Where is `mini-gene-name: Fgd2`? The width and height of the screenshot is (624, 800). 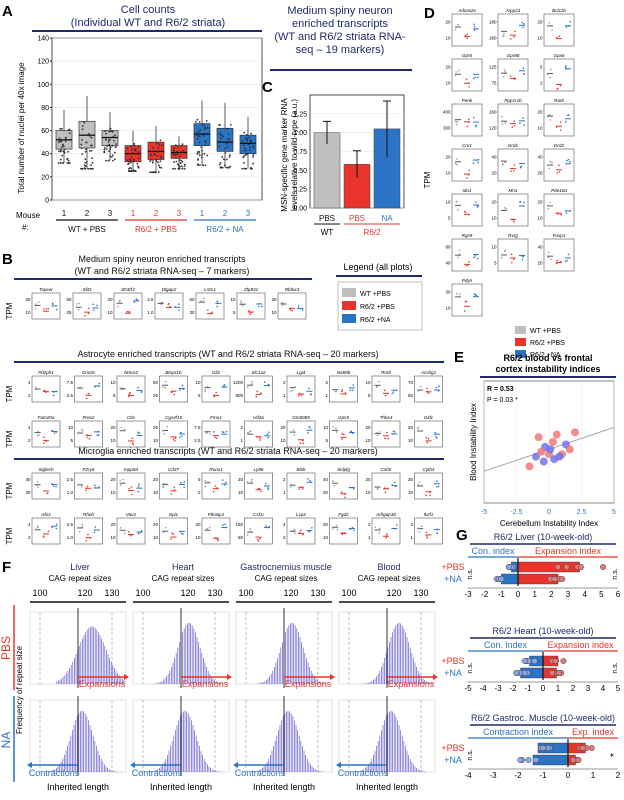
mini-gene-name: Fgd2 is located at coordinates (343, 514).